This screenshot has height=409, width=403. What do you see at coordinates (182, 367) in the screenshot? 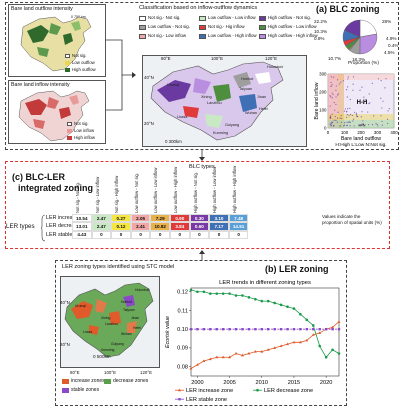
I see `y-tick-label: 0.08` at bounding box center [182, 367].